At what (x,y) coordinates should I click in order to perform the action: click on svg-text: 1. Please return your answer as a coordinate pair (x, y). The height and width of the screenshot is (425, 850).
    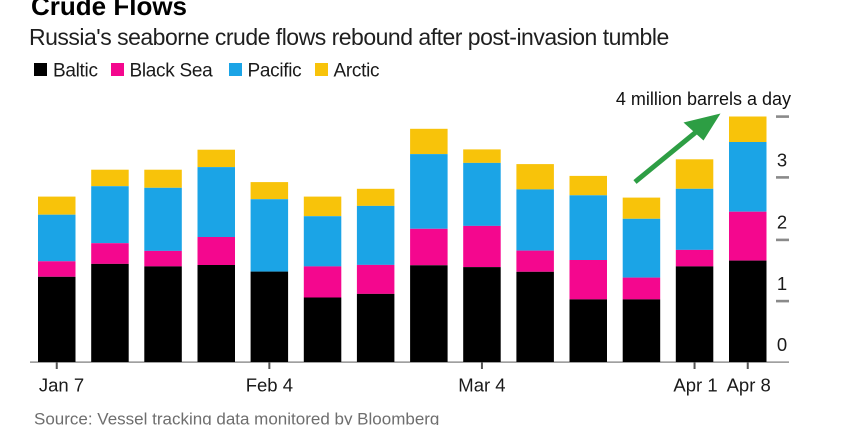
    Looking at the image, I should click on (782, 283).